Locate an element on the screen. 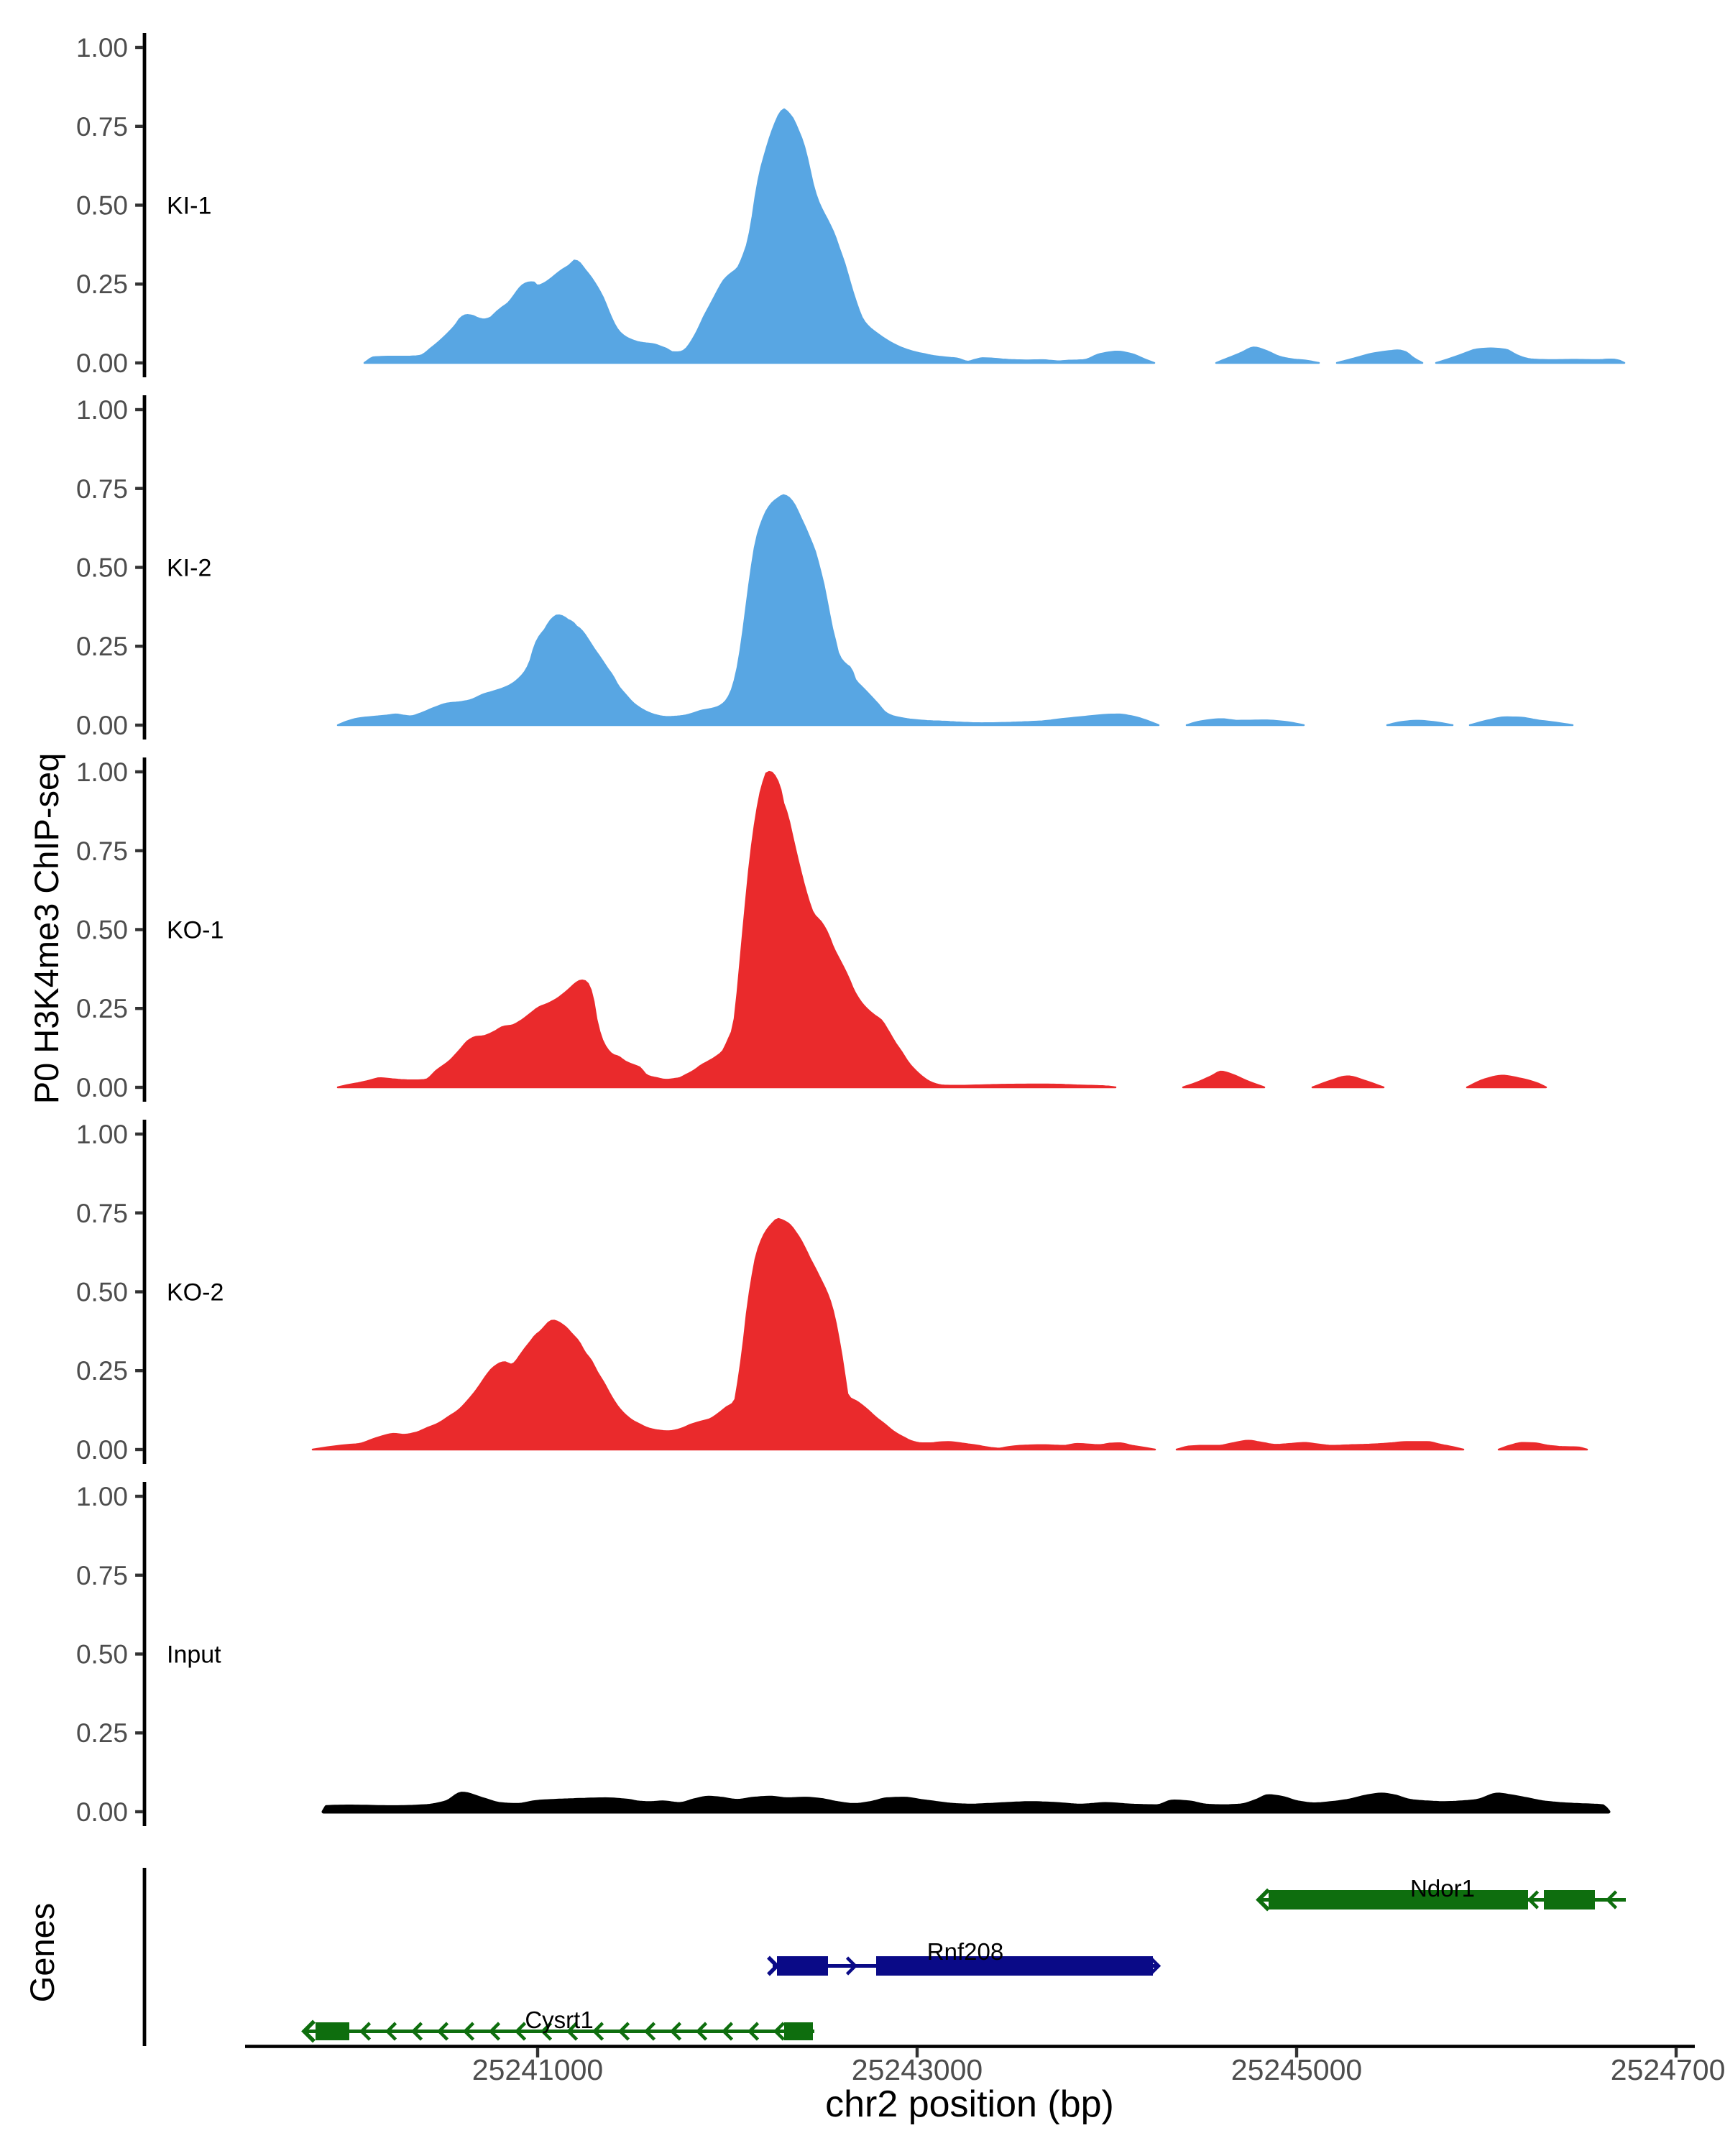 The height and width of the screenshot is (2156, 1725). svg-text: 25247000 is located at coordinates (1668, 2069).